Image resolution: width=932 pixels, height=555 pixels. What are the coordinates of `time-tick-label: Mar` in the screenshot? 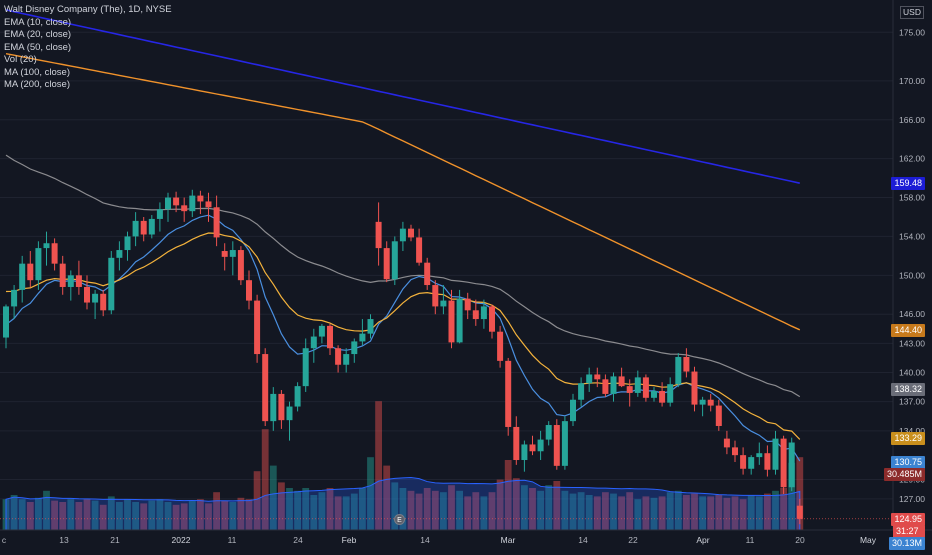 It's located at (508, 540).